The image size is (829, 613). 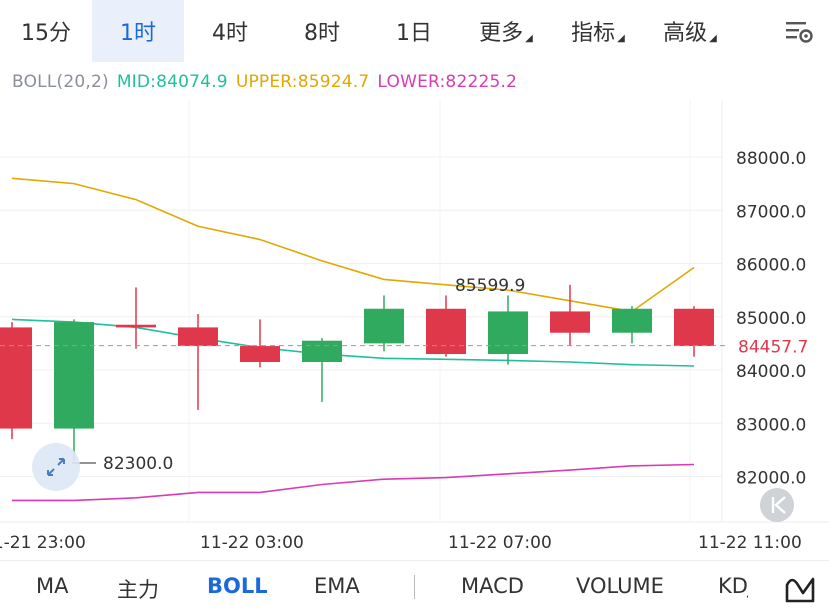 What do you see at coordinates (685, 33) in the screenshot?
I see `timeframe-tab-label: 高级` at bounding box center [685, 33].